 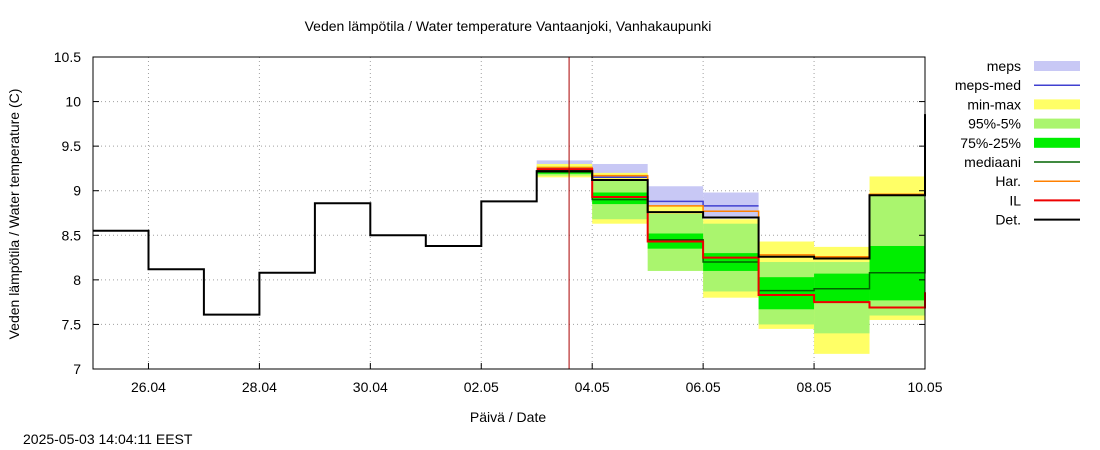 What do you see at coordinates (924, 387) in the screenshot?
I see `x-tick-label-7: 10.05` at bounding box center [924, 387].